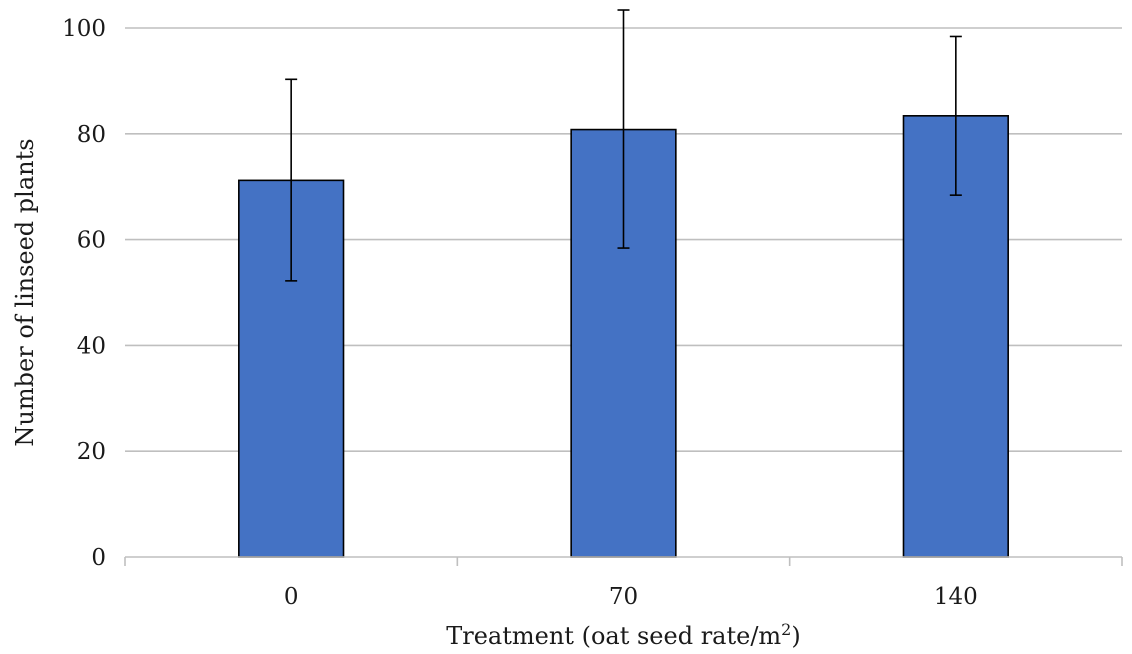 The width and height of the screenshot is (1132, 654). I want to click on y-tick-label: 0, so click(98, 558).